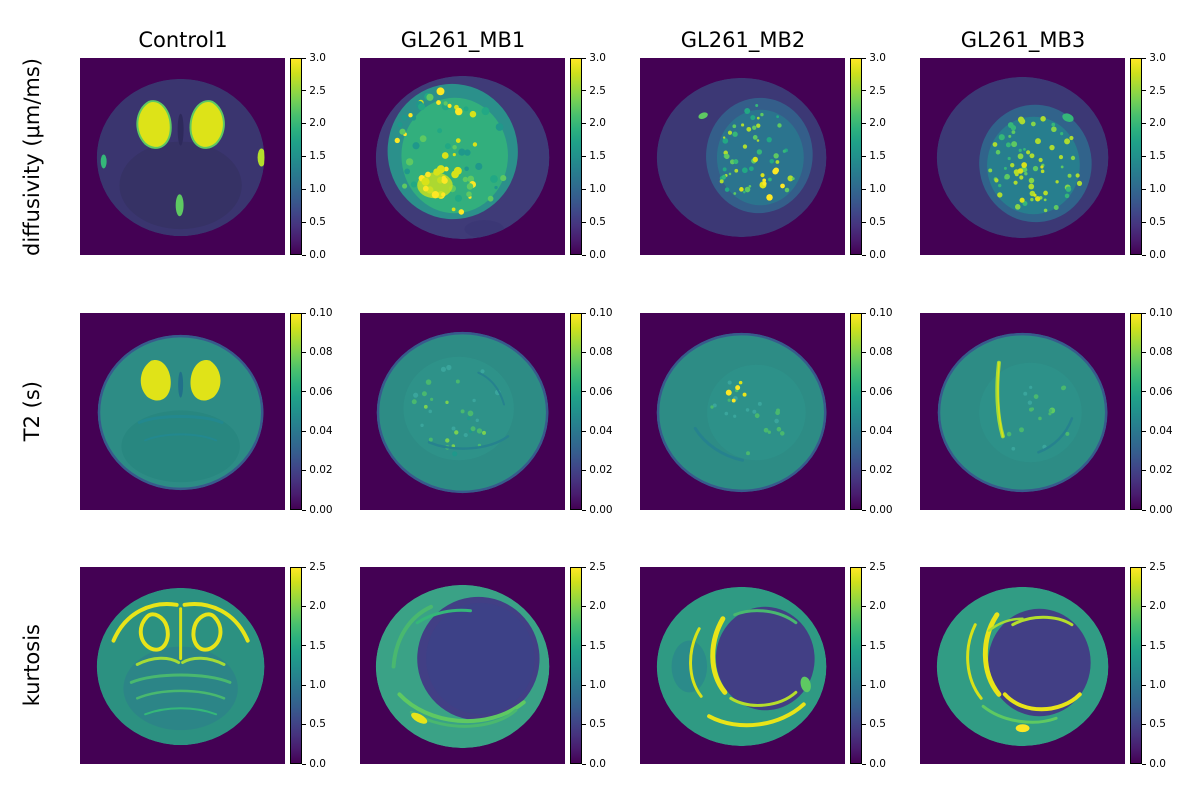 This screenshot has height=800, width=1200. I want to click on row-label-text: diffusivity (μm/ms), so click(32, 157).